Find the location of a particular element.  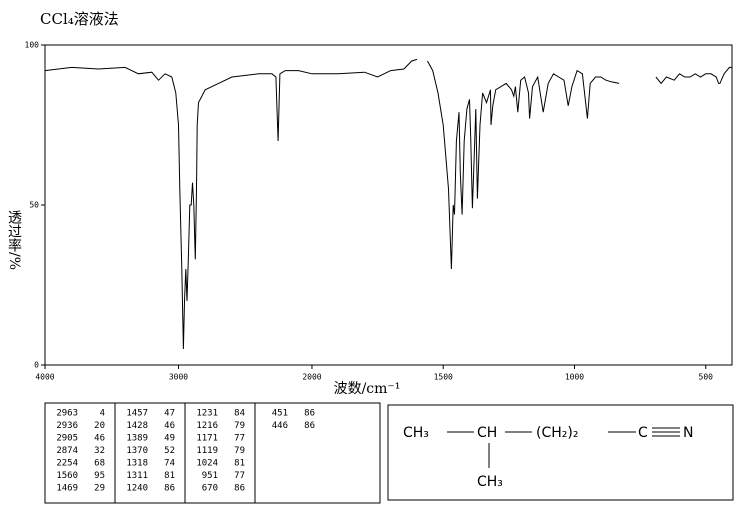

peak-wavenumber: 1469 is located at coordinates (67, 489).